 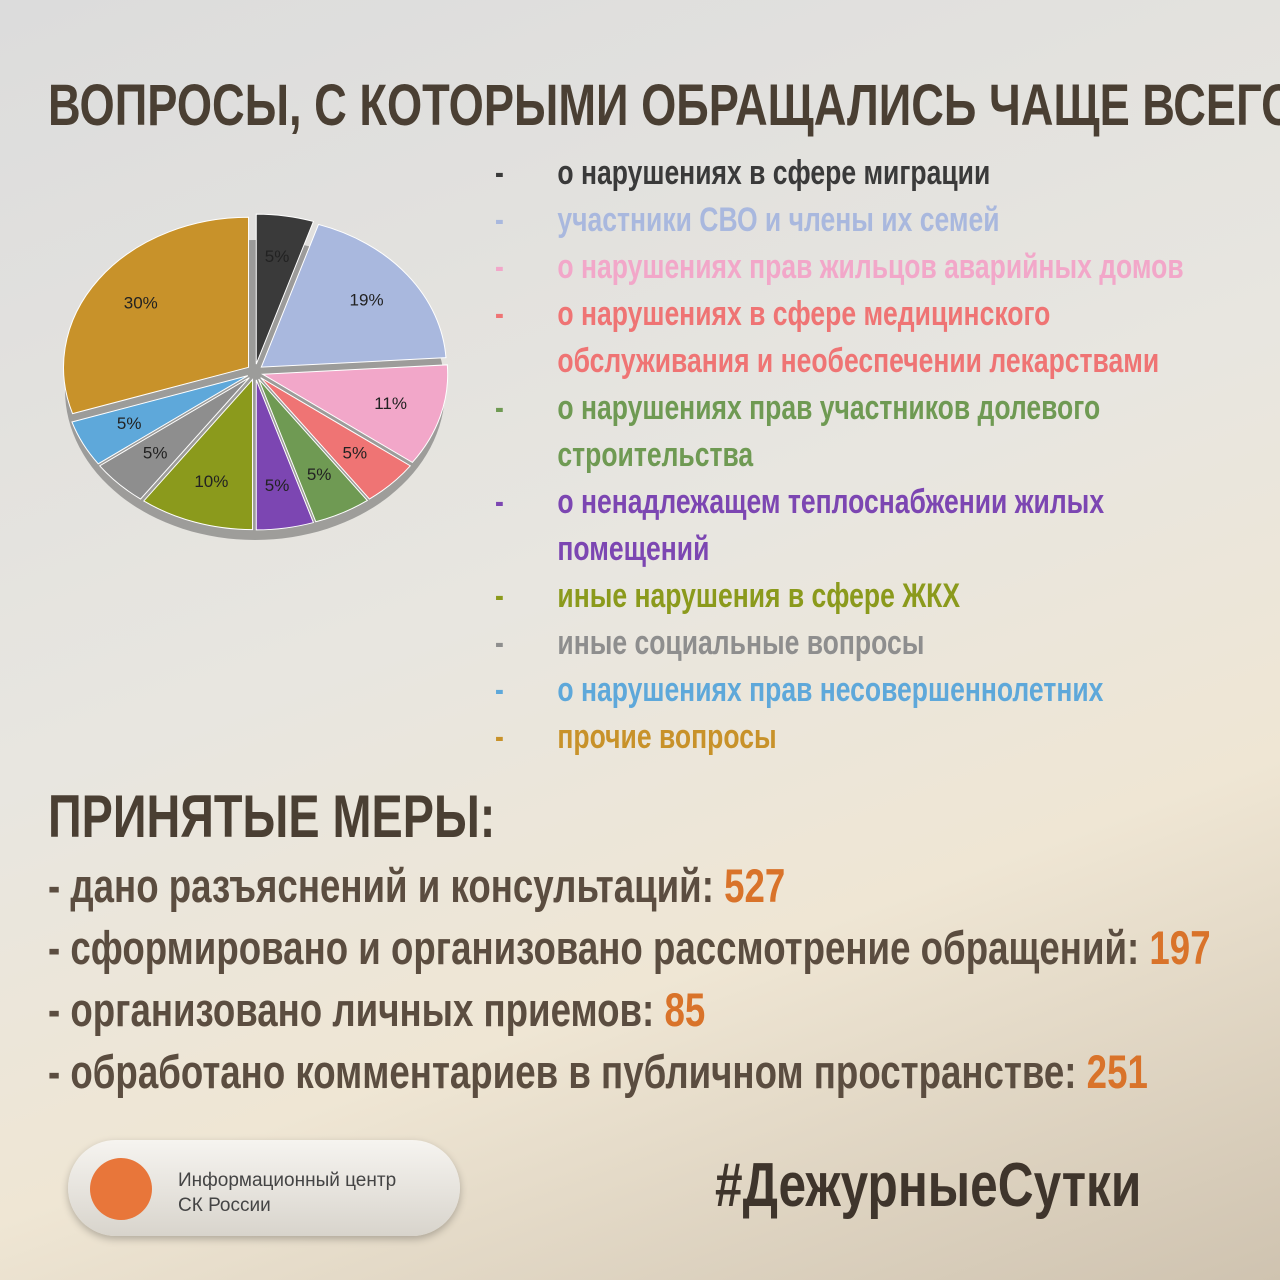 I want to click on measure-line: - дано разъяснений и консультаций: 527, so click(x=416, y=885).